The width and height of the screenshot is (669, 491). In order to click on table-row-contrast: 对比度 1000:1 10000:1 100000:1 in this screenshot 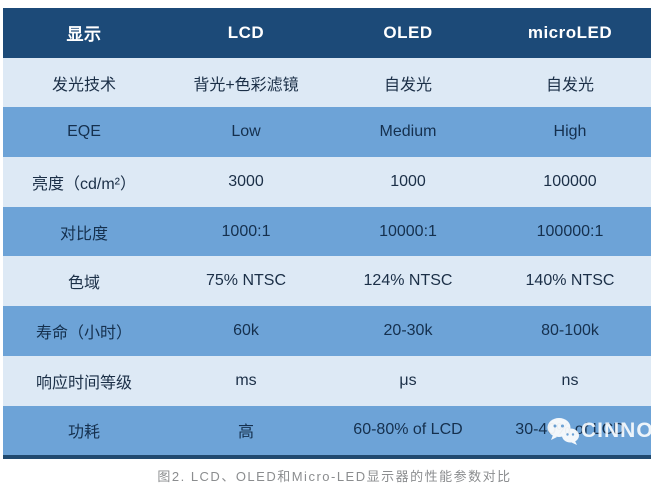, I will do `click(327, 231)`.